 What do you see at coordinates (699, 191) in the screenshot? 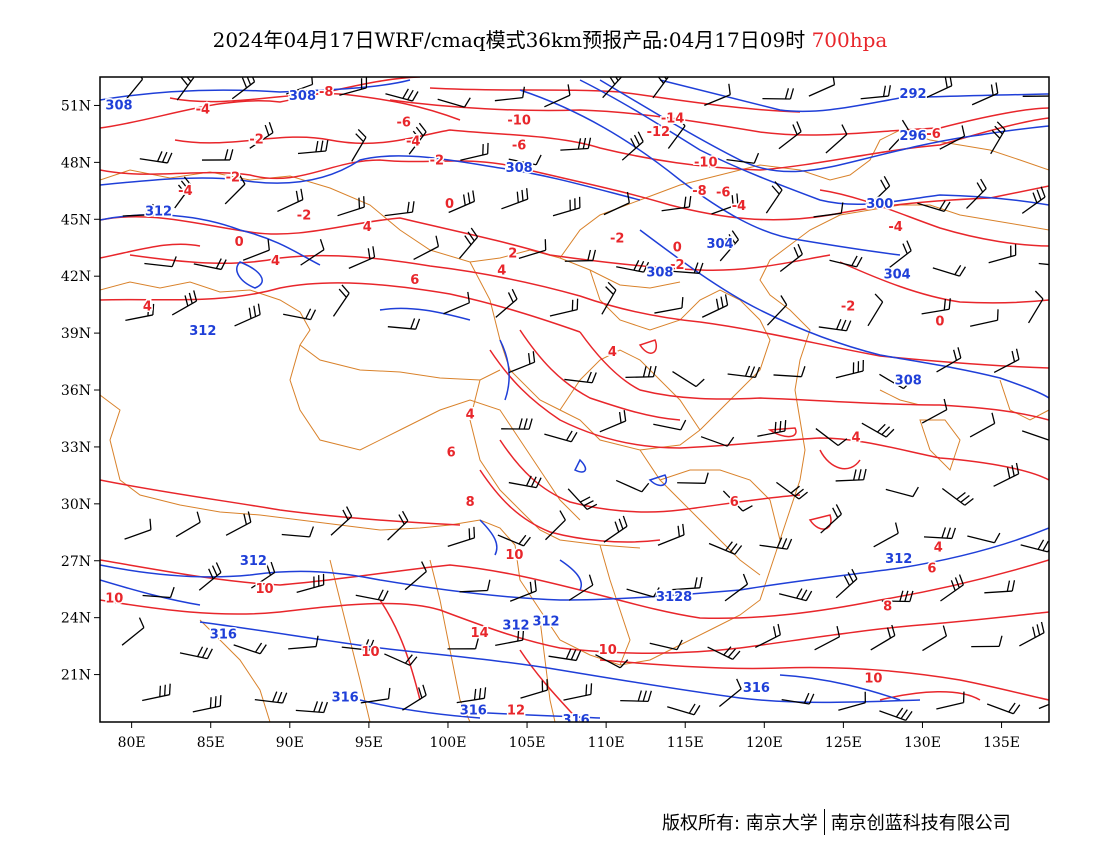
I see `temperature-contour-label: -8` at bounding box center [699, 191].